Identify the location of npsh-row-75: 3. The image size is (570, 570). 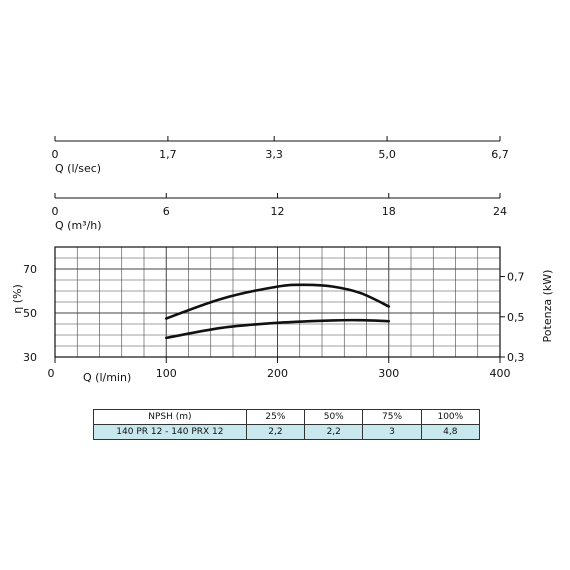
(392, 432).